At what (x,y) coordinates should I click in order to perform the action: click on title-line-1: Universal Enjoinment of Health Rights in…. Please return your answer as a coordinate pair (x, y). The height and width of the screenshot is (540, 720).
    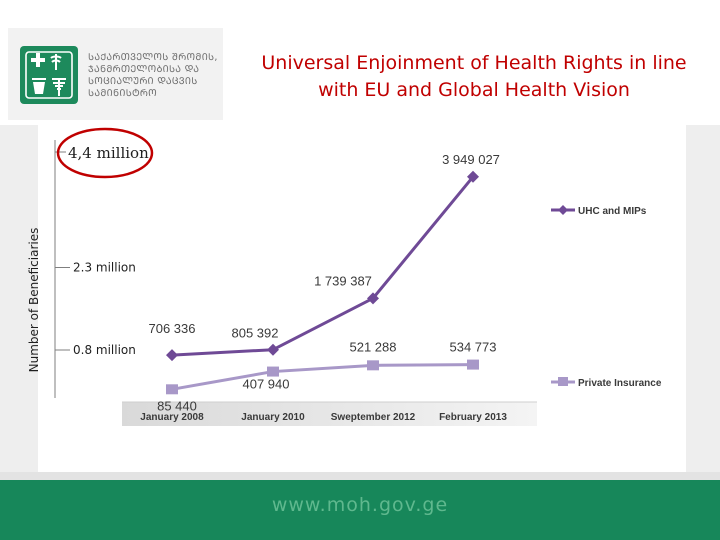
    Looking at the image, I should click on (474, 63).